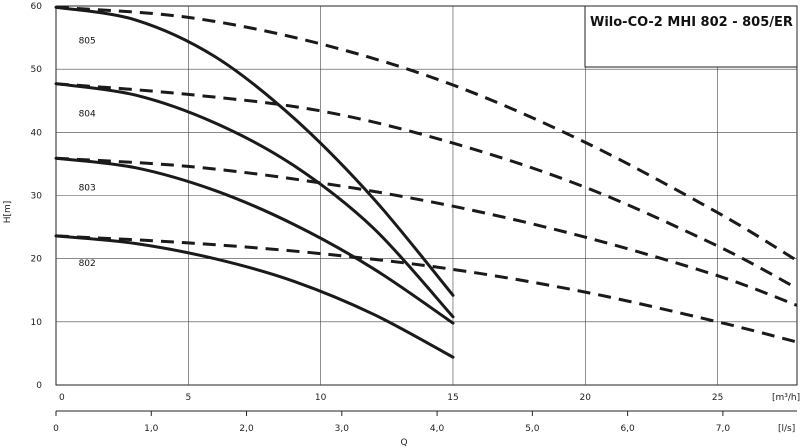 The image size is (800, 448). Describe the element at coordinates (87, 264) in the screenshot. I see `curve-label-802: 802` at that location.